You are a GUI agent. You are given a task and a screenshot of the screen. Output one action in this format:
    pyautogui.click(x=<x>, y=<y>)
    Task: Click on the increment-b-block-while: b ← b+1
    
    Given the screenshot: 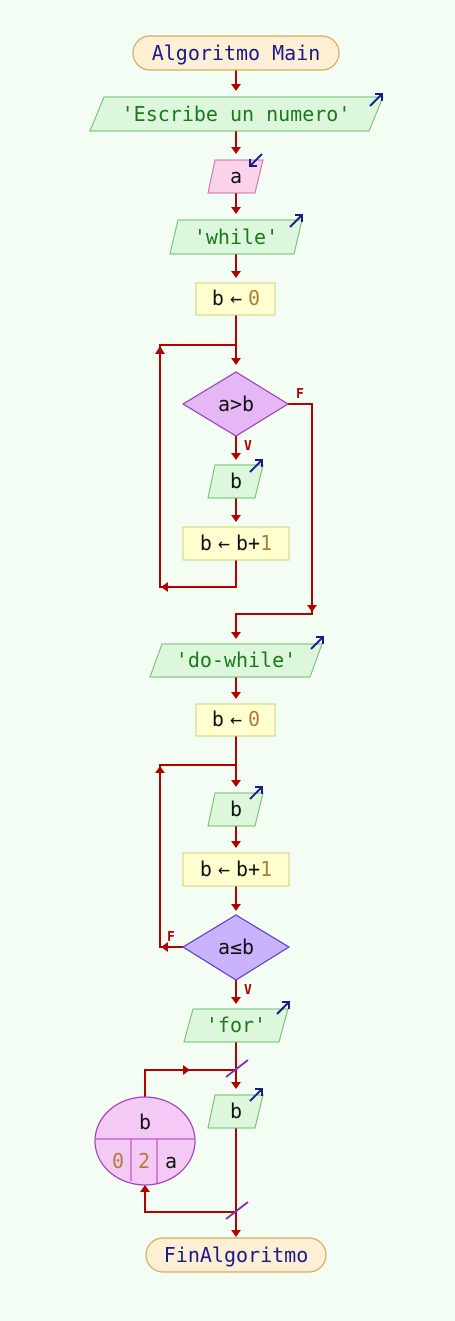 What is the action you would take?
    pyautogui.click(x=236, y=543)
    